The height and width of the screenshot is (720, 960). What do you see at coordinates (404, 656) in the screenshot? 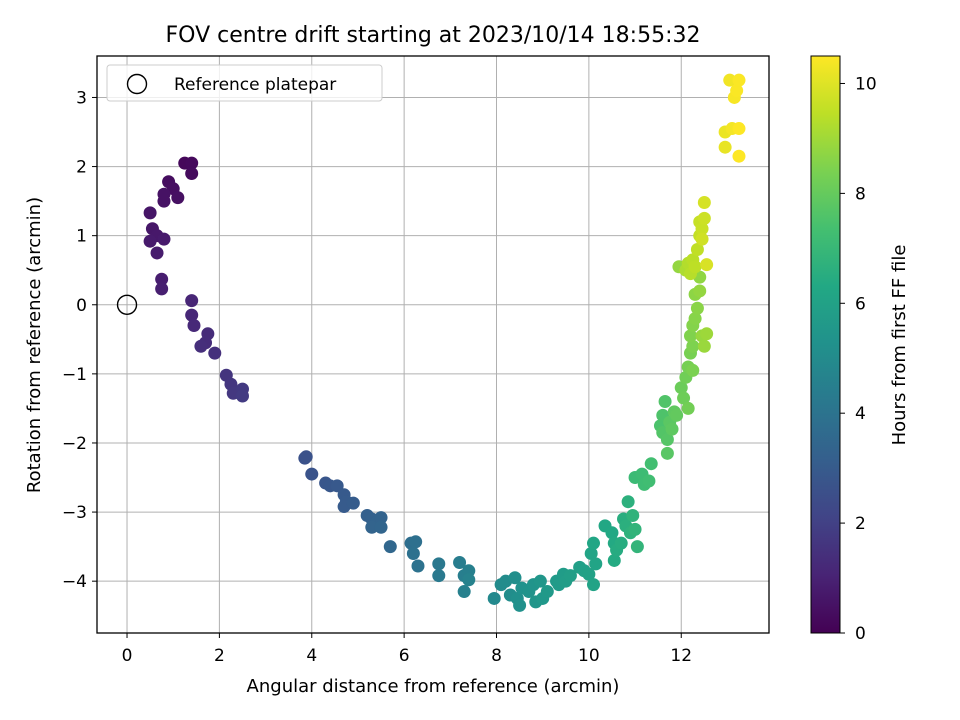
I see `x-tick-label: 6` at bounding box center [404, 656].